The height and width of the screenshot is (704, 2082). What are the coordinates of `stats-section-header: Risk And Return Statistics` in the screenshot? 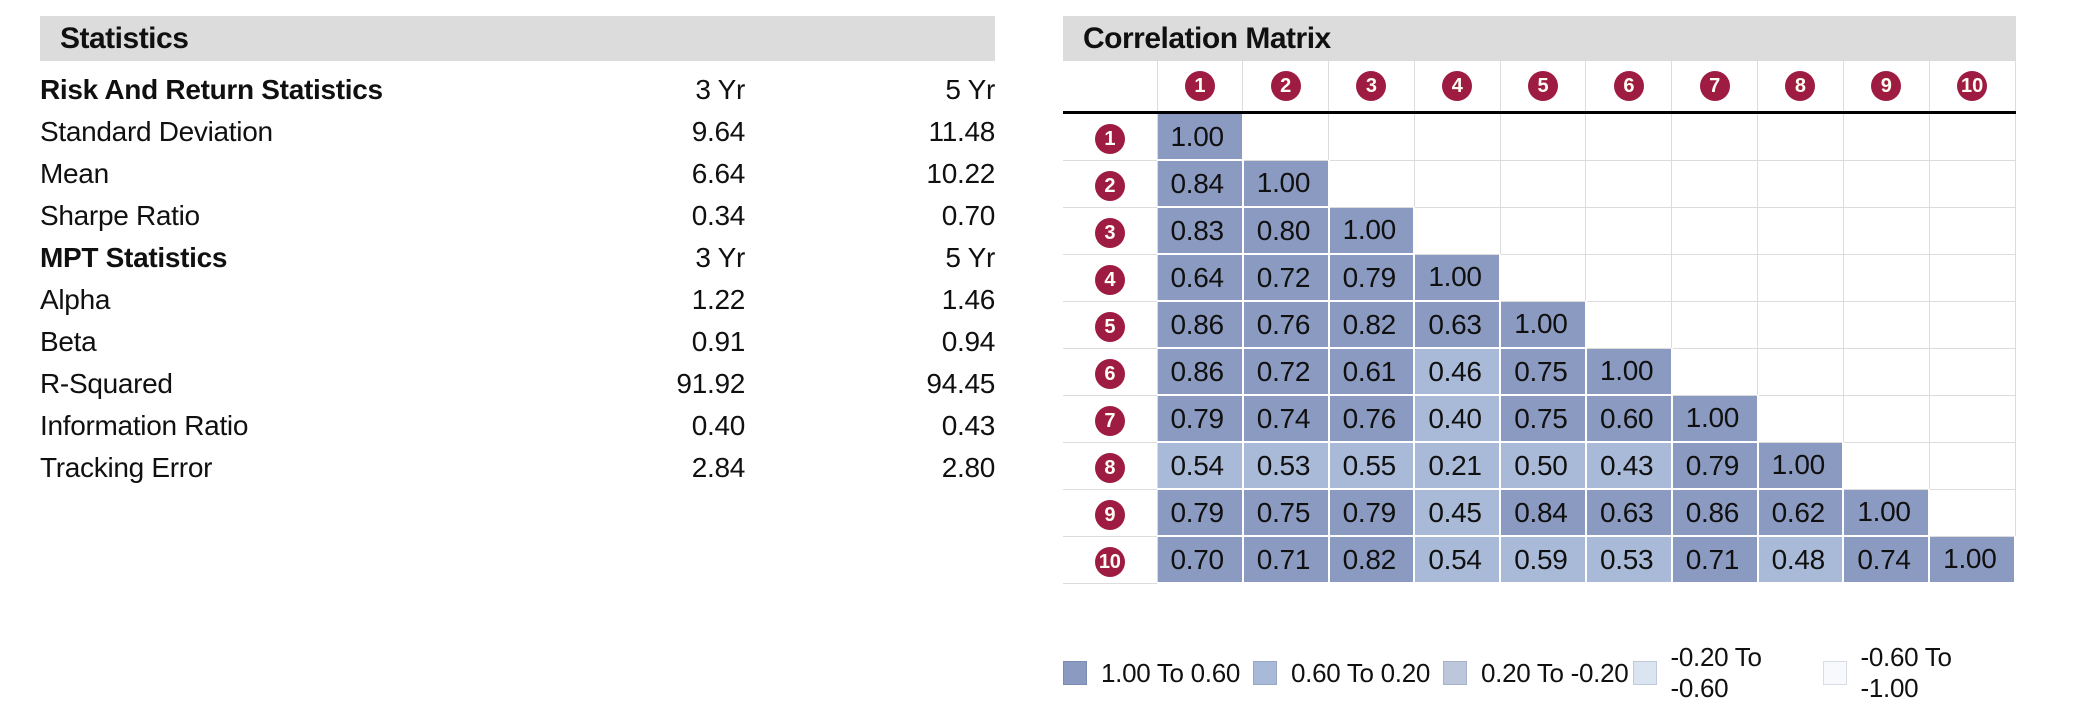 It's located at (211, 89).